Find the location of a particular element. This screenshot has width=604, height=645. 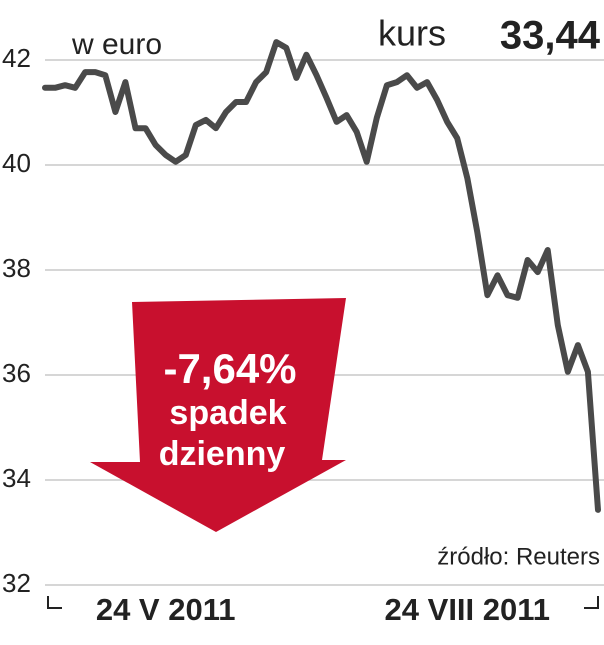

source: źródło: Reuters is located at coordinates (518, 556).